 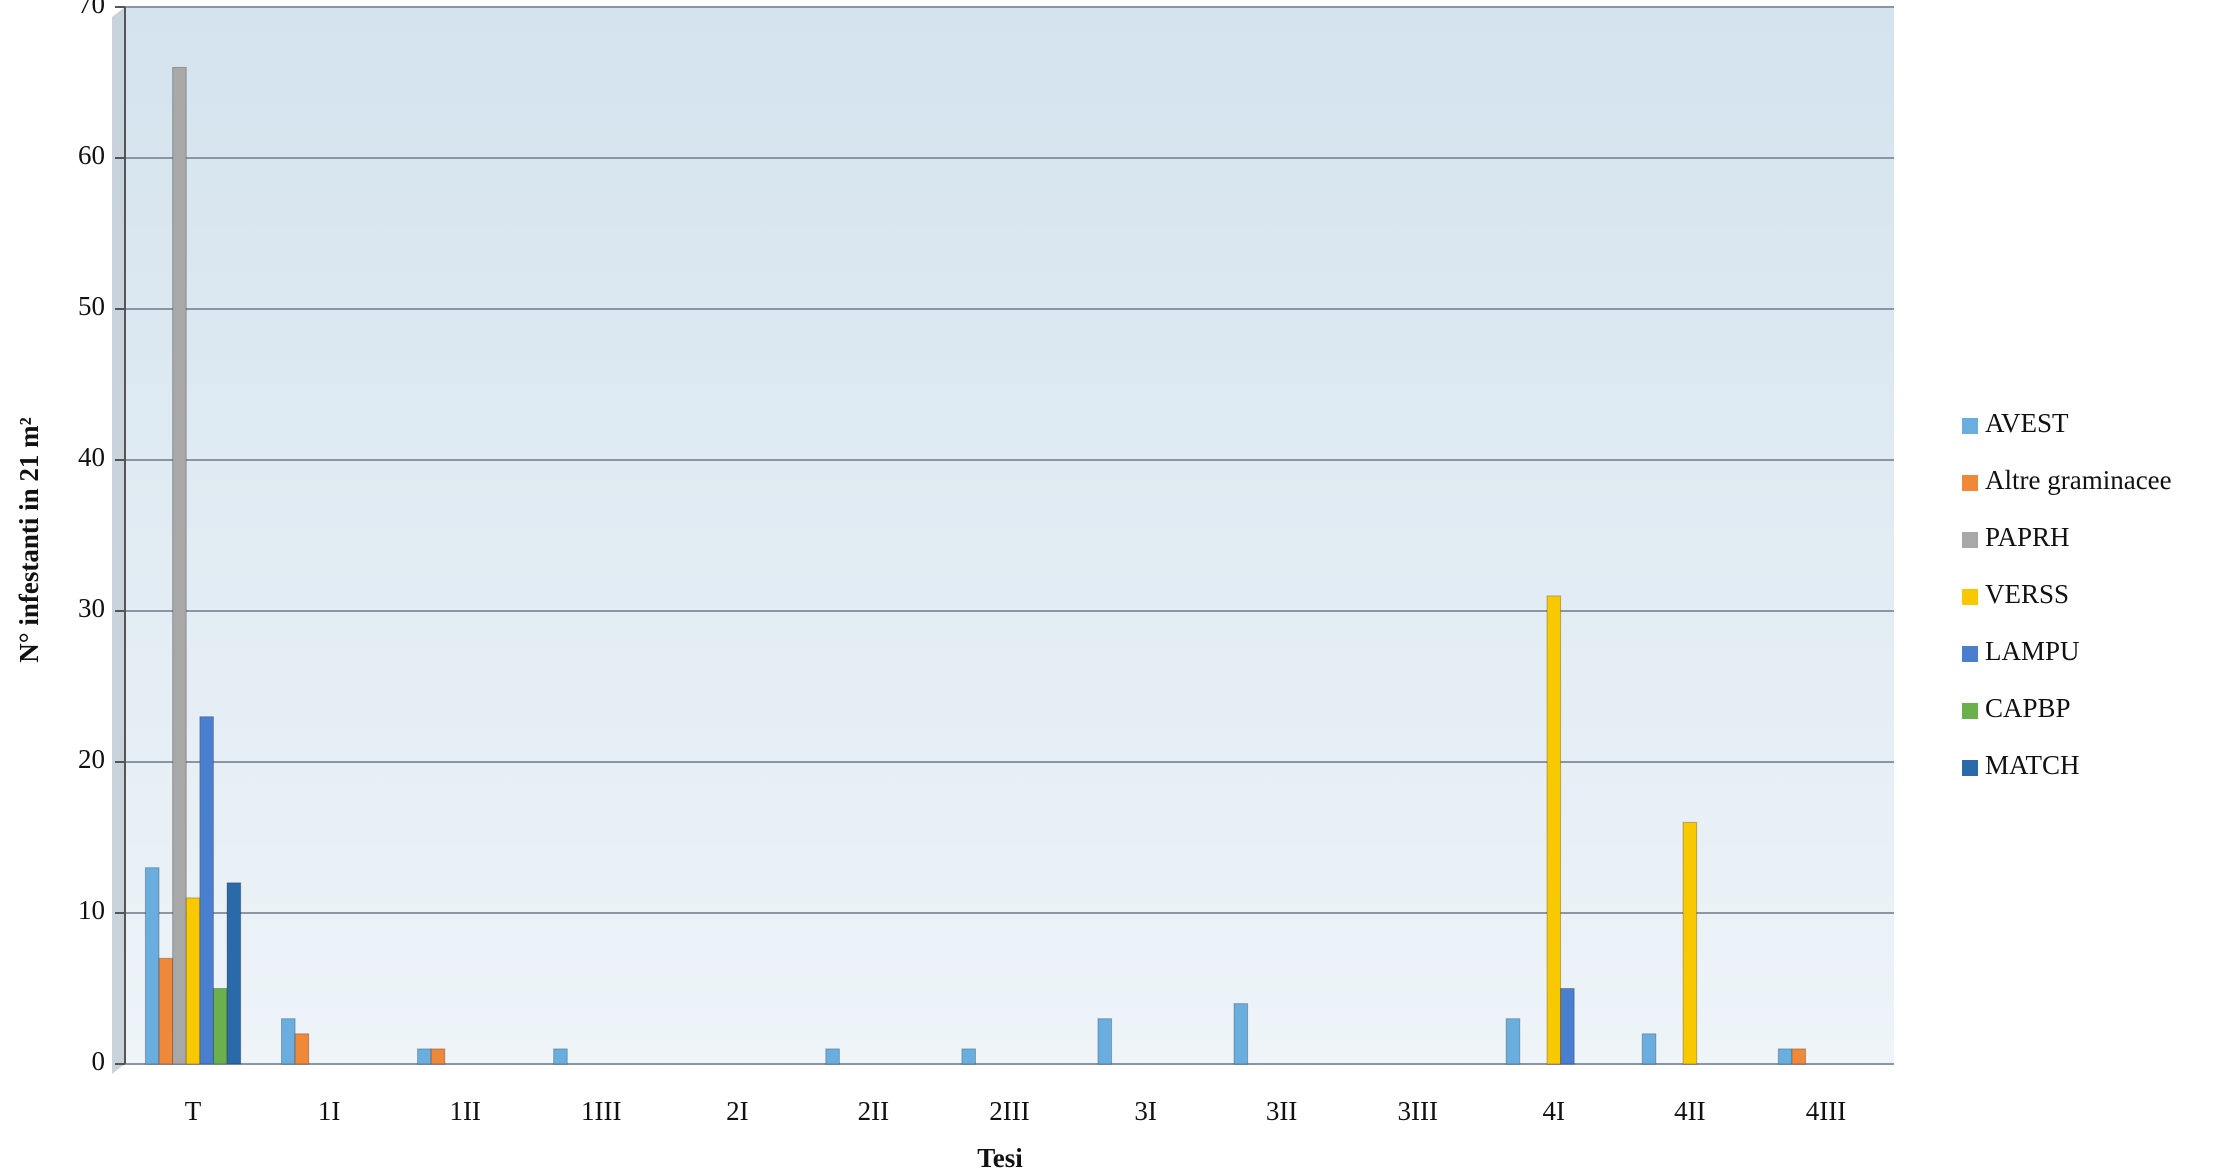 What do you see at coordinates (91, 910) in the screenshot?
I see `y-tick-label: 10` at bounding box center [91, 910].